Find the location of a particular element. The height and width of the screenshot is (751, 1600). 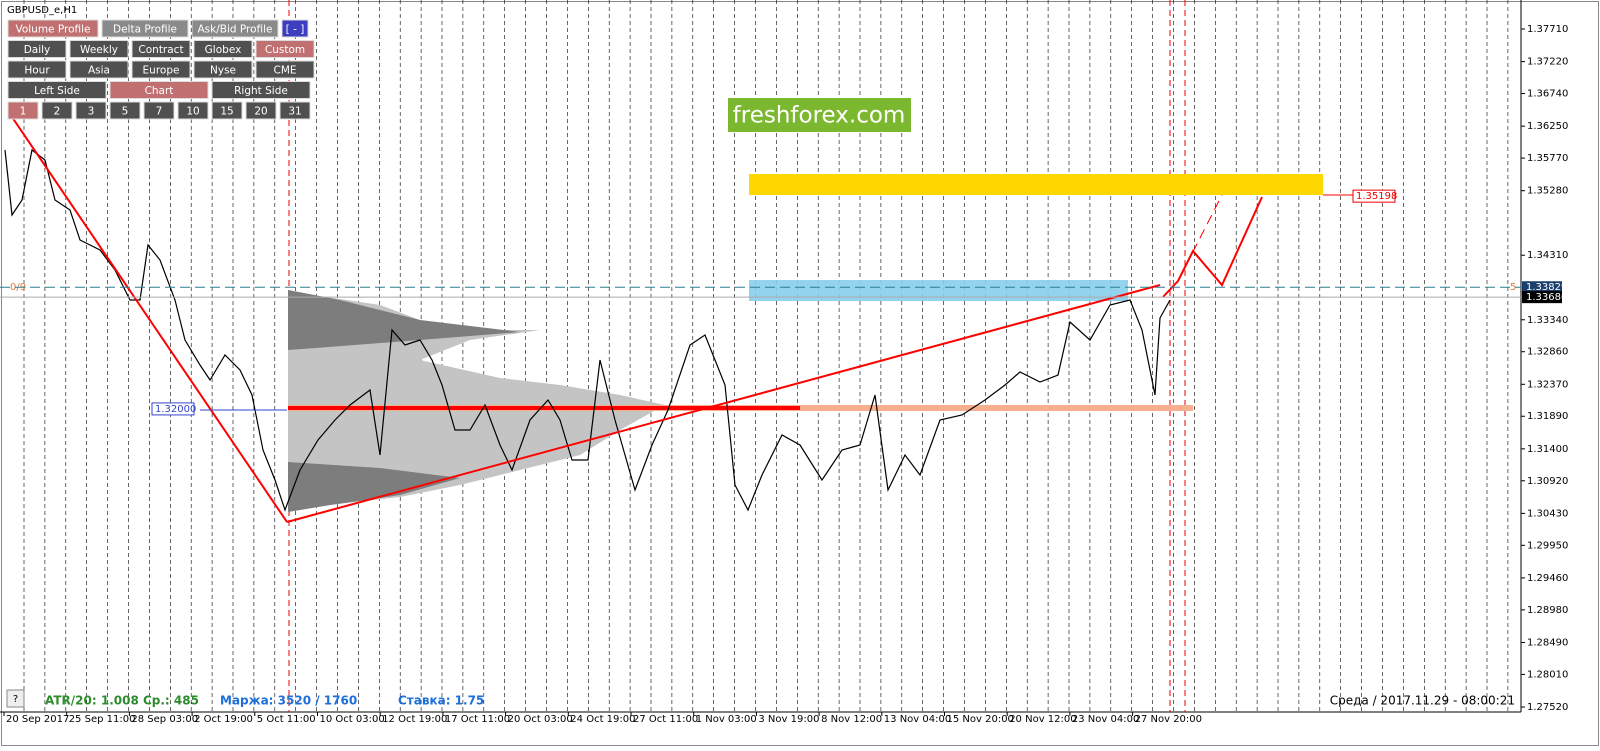

rate: Ставка: 1.75 is located at coordinates (441, 701).